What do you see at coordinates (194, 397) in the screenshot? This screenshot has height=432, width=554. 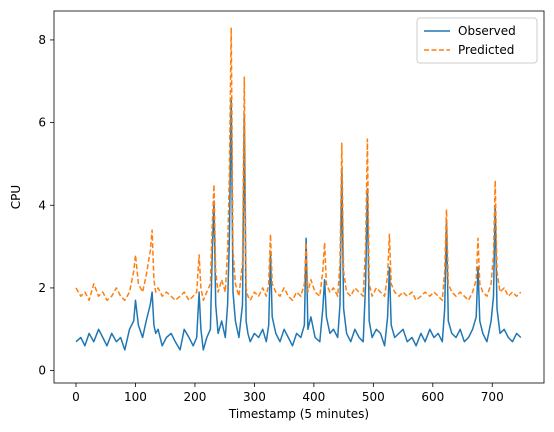 I see `x-tick-label: 200` at bounding box center [194, 397].